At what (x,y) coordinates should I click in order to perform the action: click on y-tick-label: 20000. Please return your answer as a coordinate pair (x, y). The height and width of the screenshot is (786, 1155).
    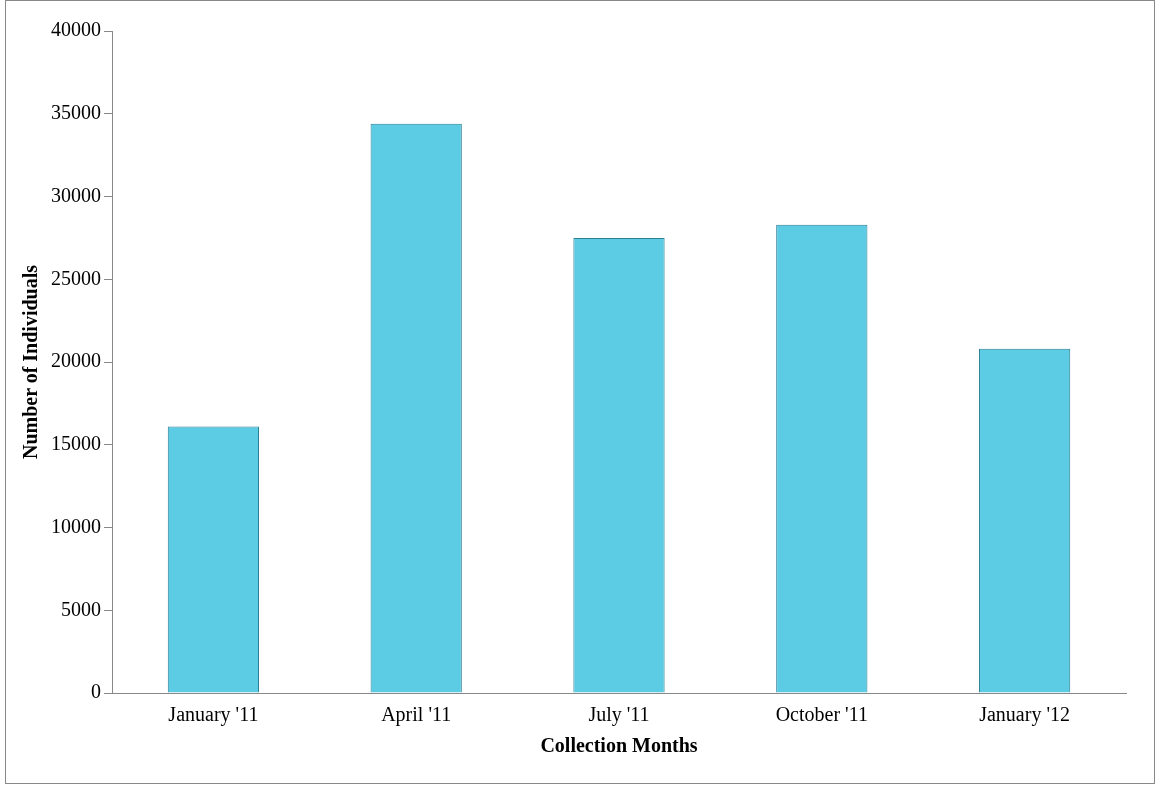
    Looking at the image, I should click on (76, 360).